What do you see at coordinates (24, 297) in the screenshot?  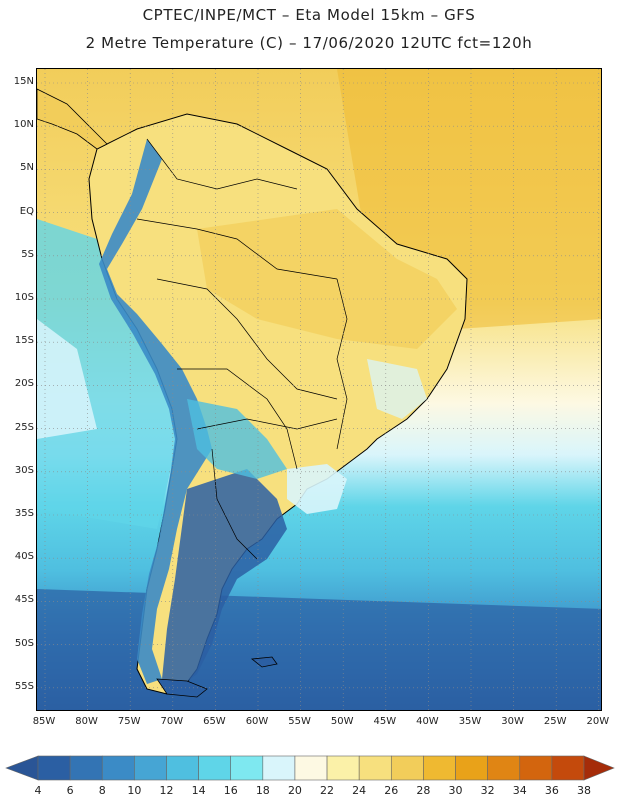 I see `lat-label-10s: 10S` at bounding box center [24, 297].